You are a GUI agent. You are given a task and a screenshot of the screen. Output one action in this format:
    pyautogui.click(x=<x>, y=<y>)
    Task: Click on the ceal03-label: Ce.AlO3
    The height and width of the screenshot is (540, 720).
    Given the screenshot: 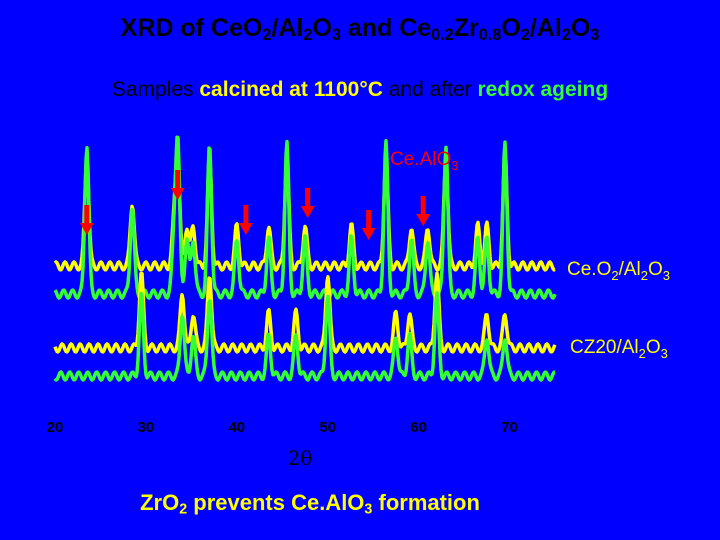 What is the action you would take?
    pyautogui.click(x=424, y=161)
    